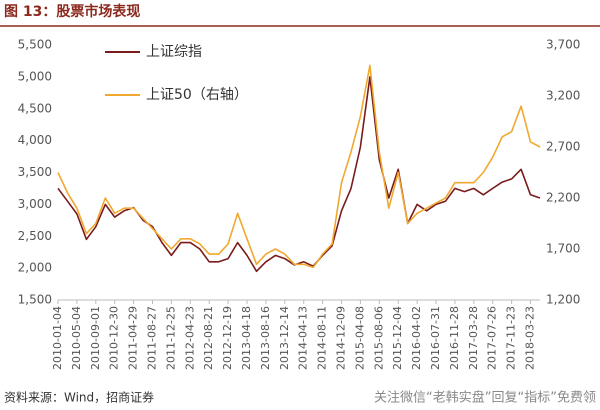 The width and height of the screenshot is (600, 410). Describe the element at coordinates (378, 338) in the screenshot. I see `x-tick-label: 2015-08-06` at that location.